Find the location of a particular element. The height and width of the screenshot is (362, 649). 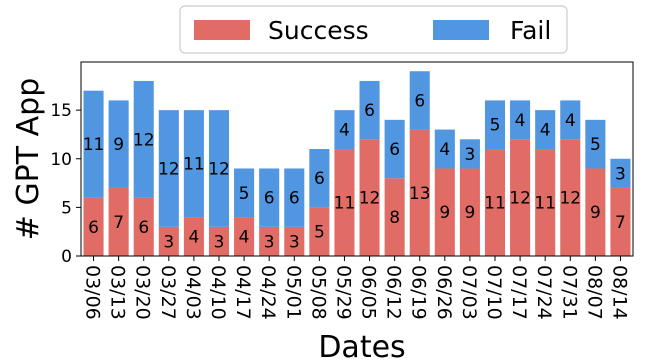

x-tick-label: 07/24 is located at coordinates (544, 292).